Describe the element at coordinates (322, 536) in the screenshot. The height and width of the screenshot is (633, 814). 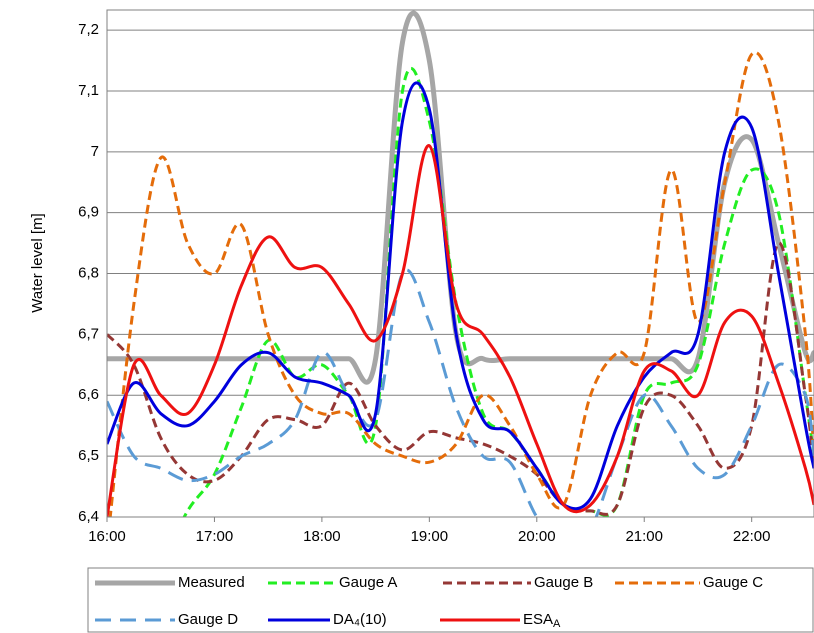
I see `x-tick-label: 18:00` at that location.